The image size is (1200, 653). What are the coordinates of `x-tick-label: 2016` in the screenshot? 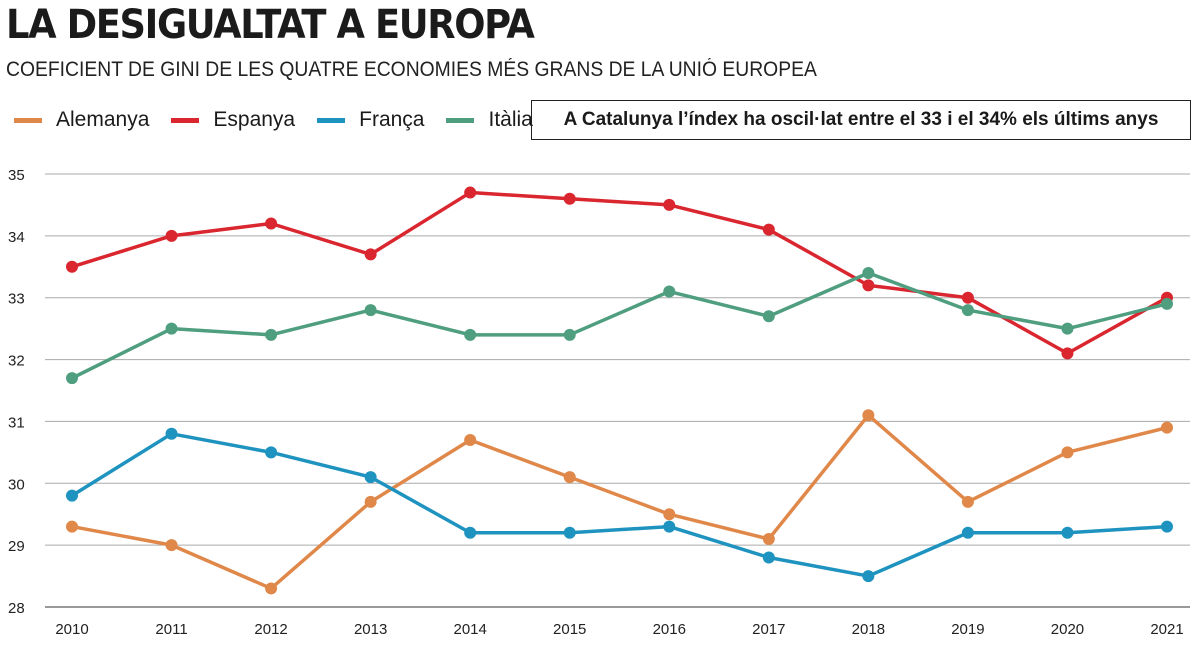 It's located at (669, 629).